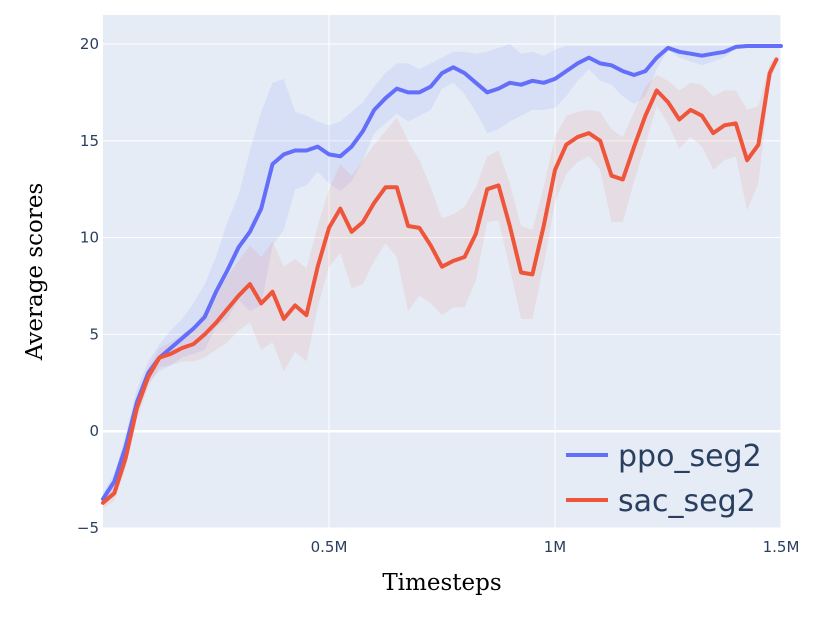 The width and height of the screenshot is (831, 627). Describe the element at coordinates (35, 272) in the screenshot. I see `y-axis-title: Average scores` at that location.